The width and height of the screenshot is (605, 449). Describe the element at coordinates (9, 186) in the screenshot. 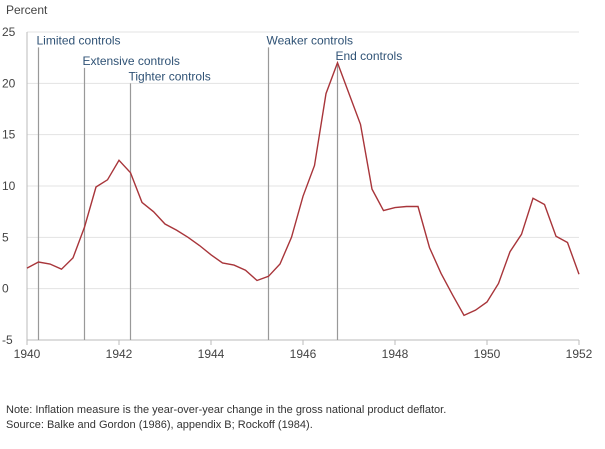

I see `y-tick-label: 10` at that location.